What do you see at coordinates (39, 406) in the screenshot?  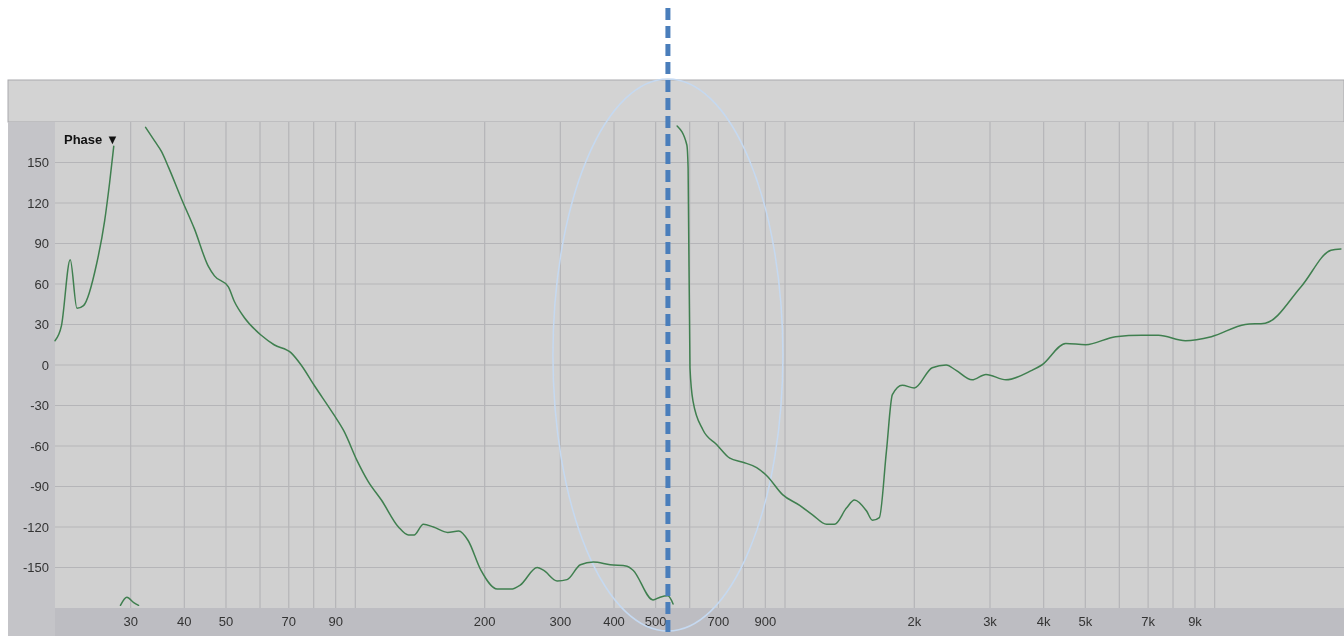 I see `y-tick-label: -30` at bounding box center [39, 406].